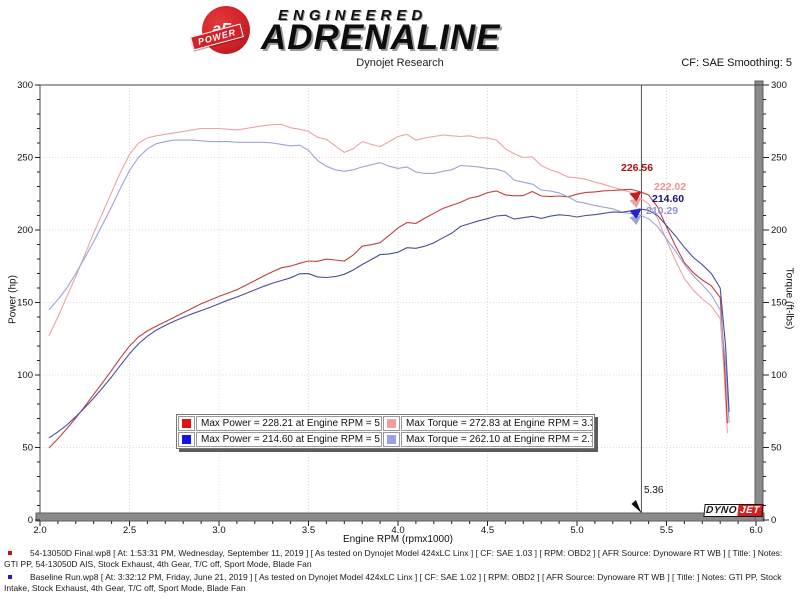 The height and width of the screenshot is (600, 800). I want to click on legend-swatch-torque-run1, so click(391, 423).